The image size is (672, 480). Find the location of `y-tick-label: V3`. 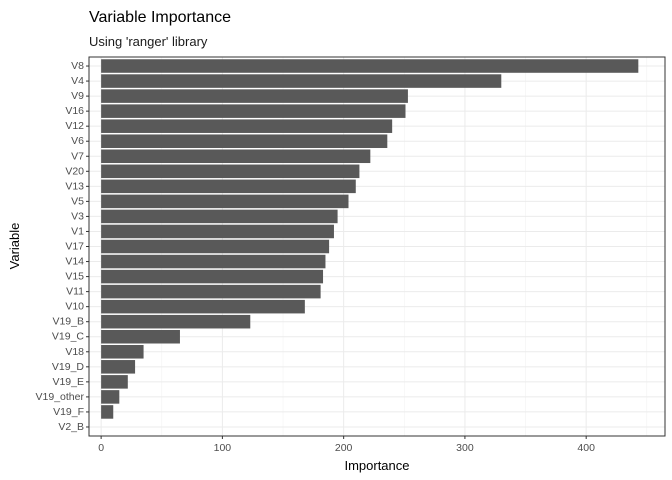

y-tick-label: V3 is located at coordinates (77, 216).